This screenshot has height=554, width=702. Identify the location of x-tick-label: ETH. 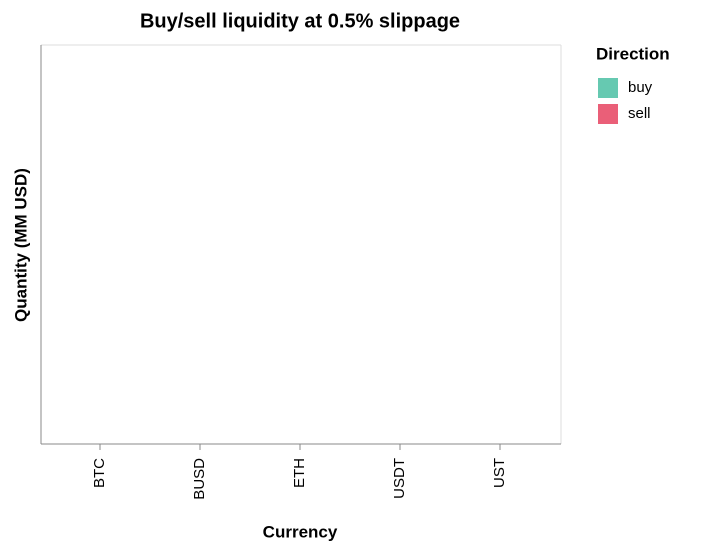
(299, 473).